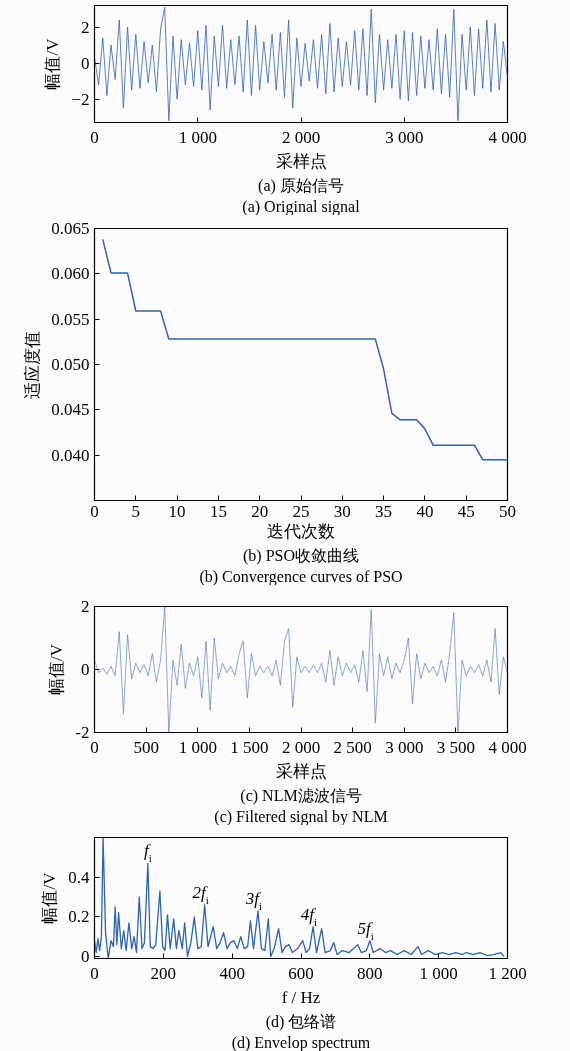  I want to click on y-tick-label: 0.050, so click(70, 364).